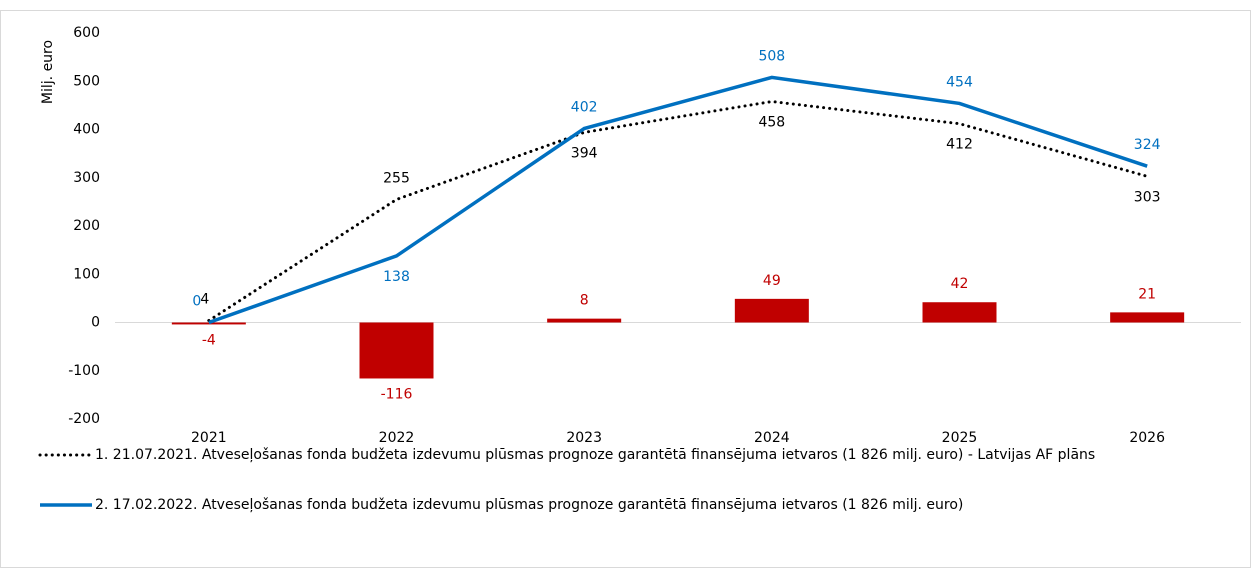  I want to click on data-label: 49, so click(772, 281).